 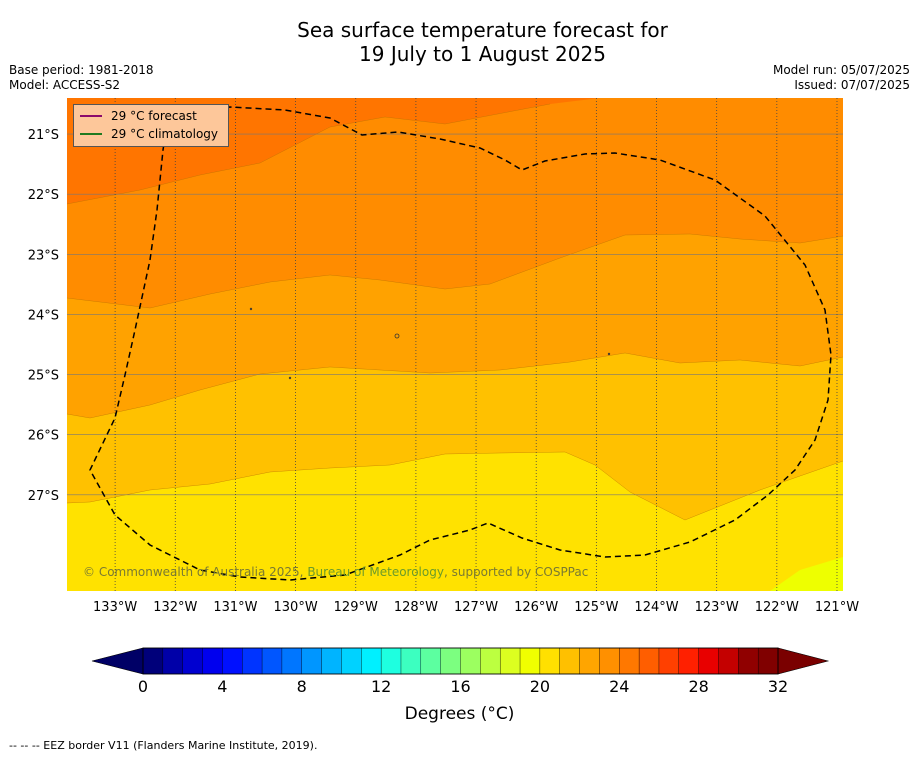 I want to click on title-line-2: 19 July to 1 August 2025, so click(x=482, y=54).